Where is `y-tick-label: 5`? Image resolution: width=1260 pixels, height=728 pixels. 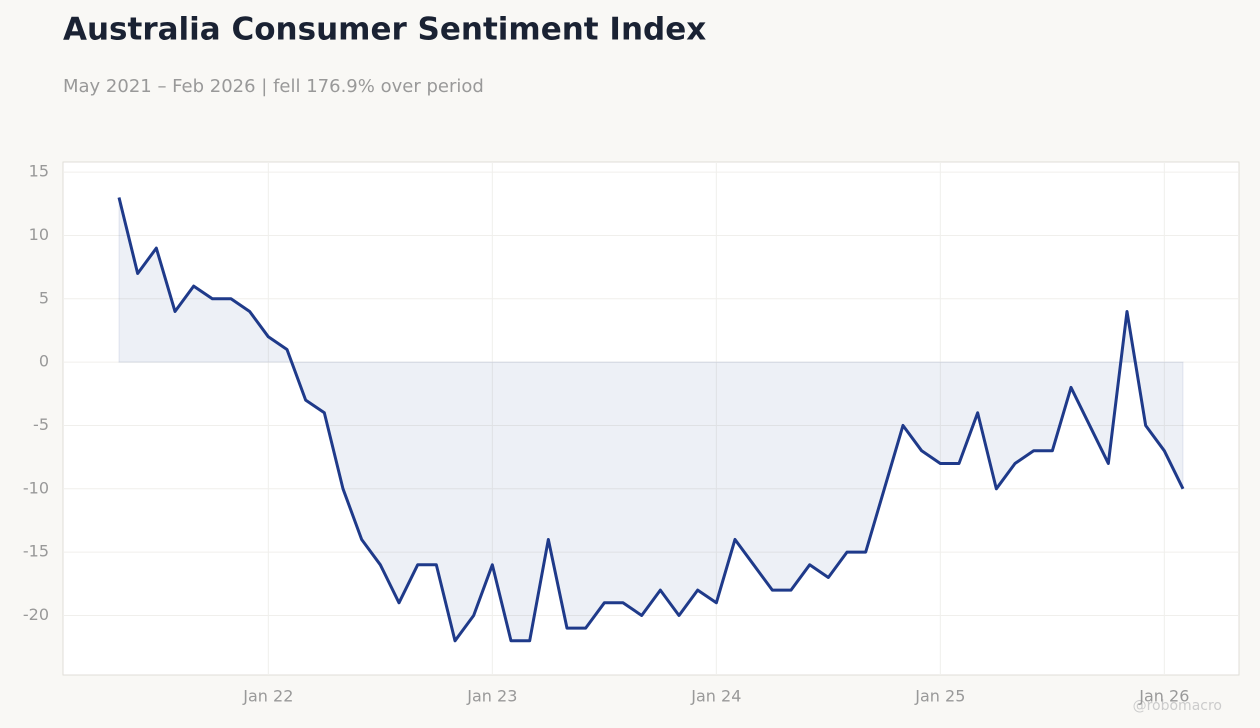 y-tick-label: 5 is located at coordinates (44, 297).